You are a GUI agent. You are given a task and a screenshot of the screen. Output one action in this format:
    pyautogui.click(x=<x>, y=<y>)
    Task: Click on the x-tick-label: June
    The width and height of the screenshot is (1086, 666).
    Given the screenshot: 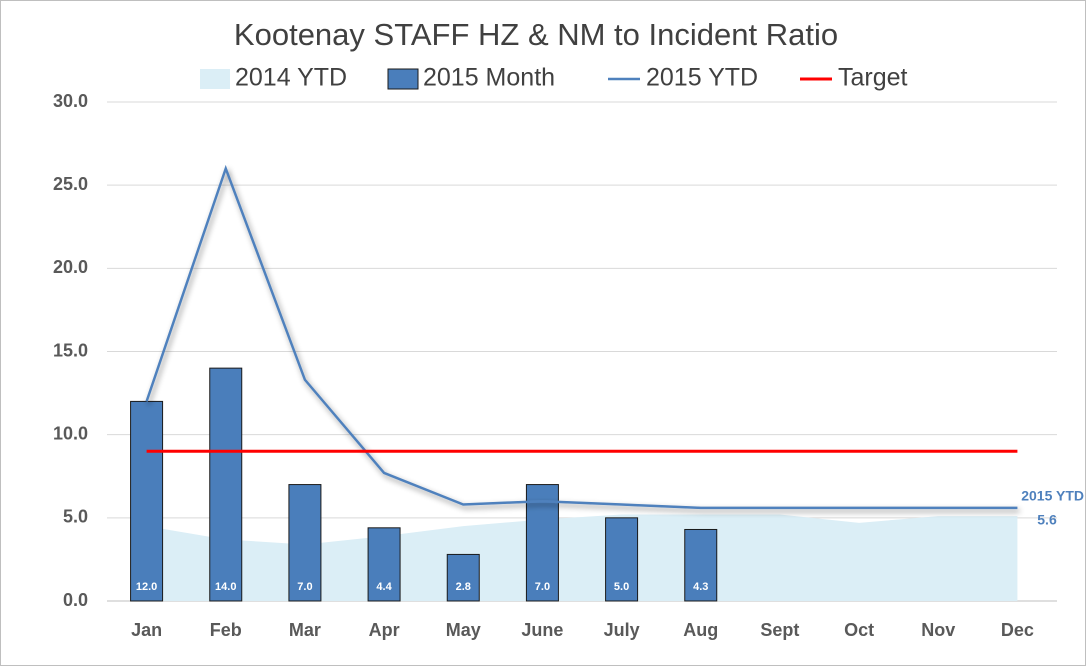 What is the action you would take?
    pyautogui.click(x=542, y=630)
    